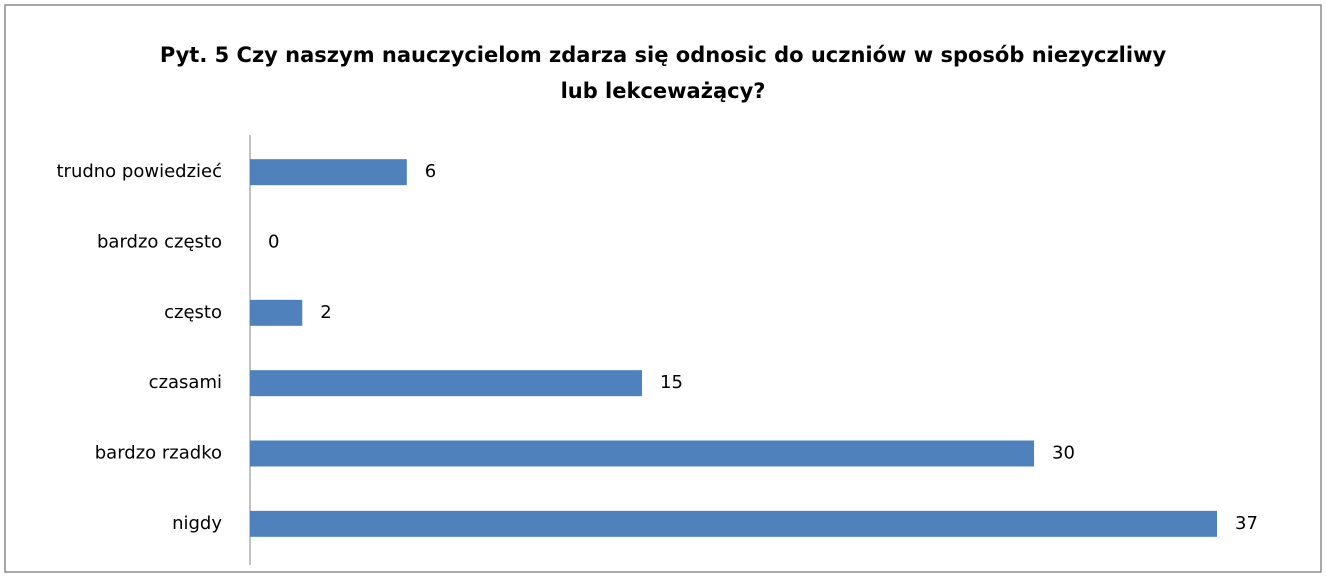  What do you see at coordinates (193, 312) in the screenshot?
I see `y-tick-label: często` at bounding box center [193, 312].